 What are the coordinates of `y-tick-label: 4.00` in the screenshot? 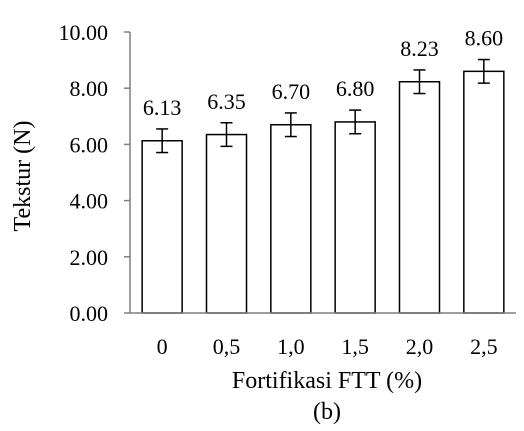 It's located at (89, 201).